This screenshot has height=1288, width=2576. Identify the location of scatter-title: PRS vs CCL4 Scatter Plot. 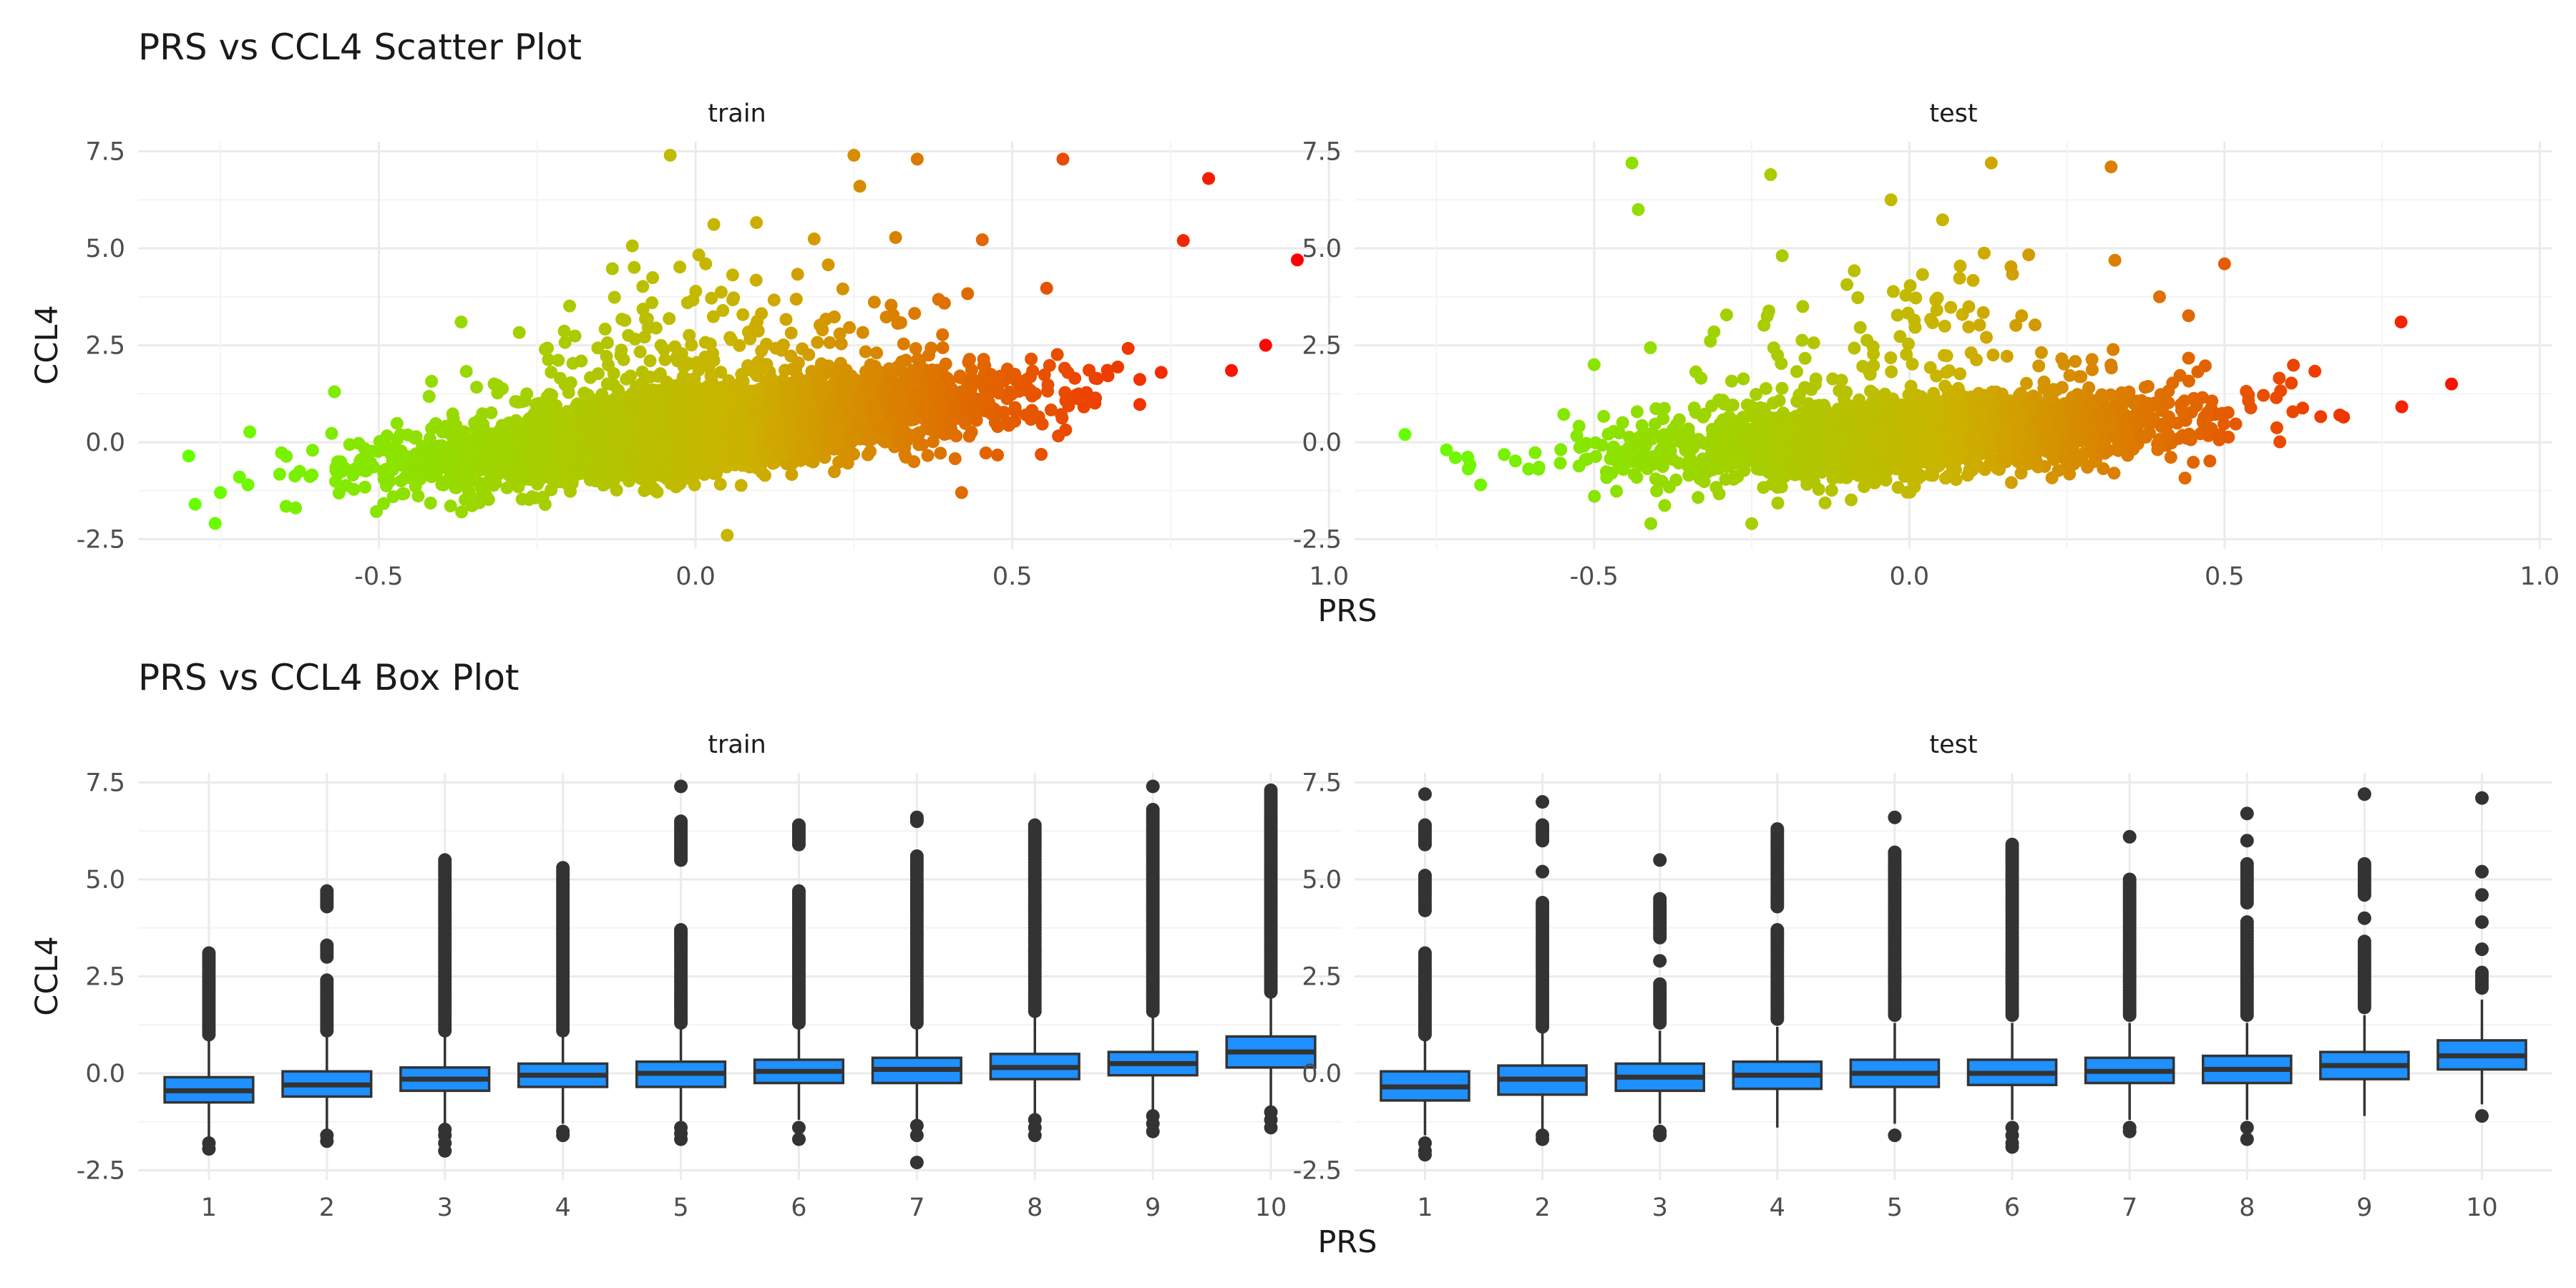
(360, 47).